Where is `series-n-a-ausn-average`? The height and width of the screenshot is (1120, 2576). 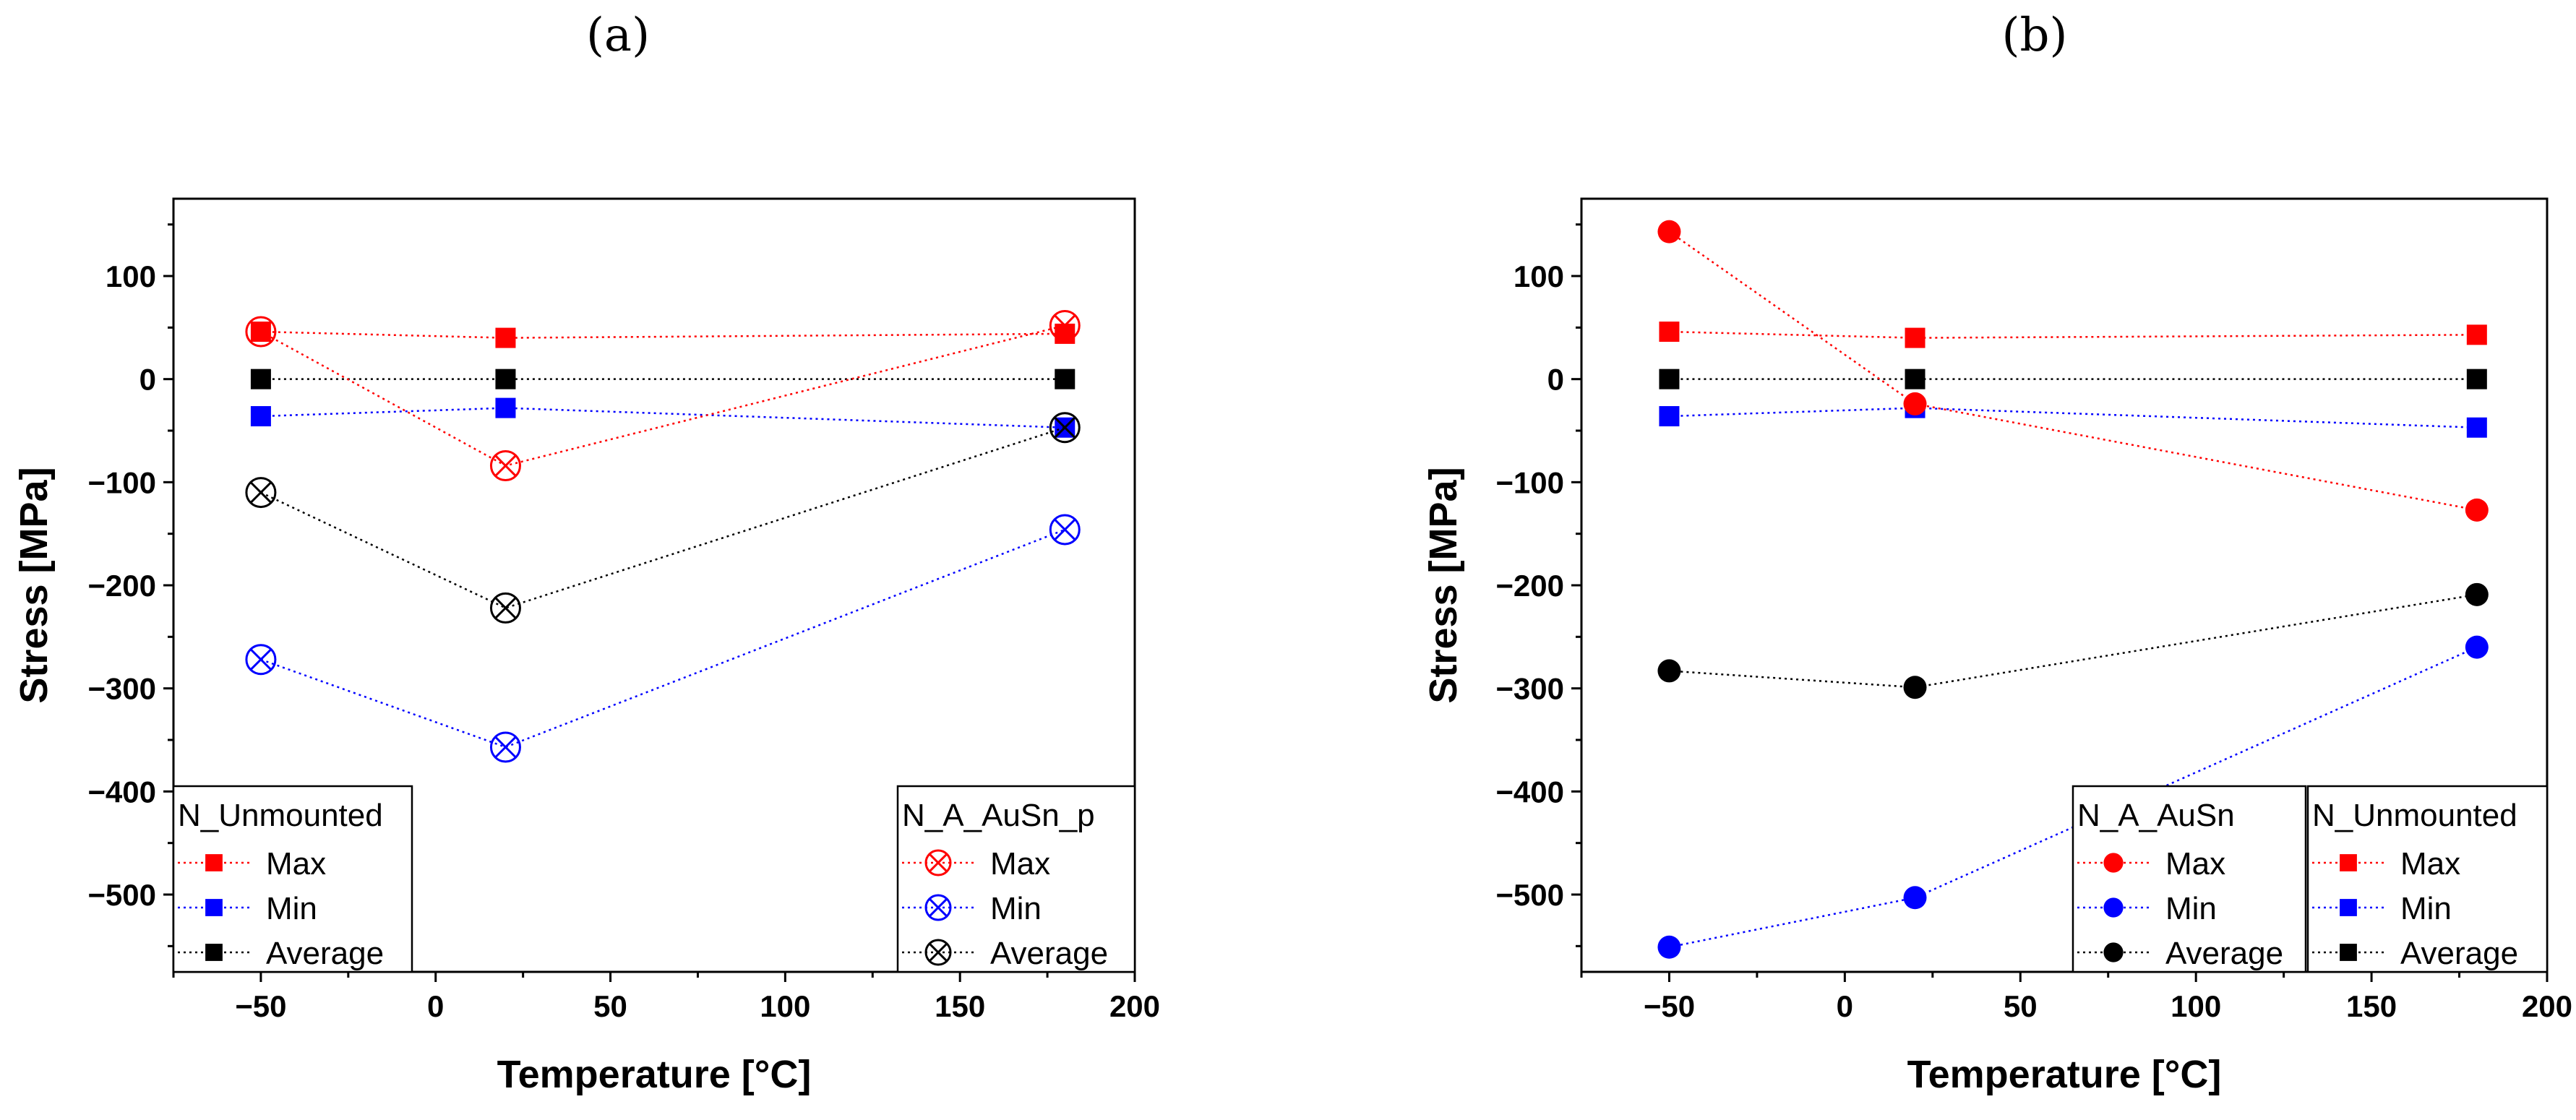 series-n-a-ausn-average is located at coordinates (2073, 640).